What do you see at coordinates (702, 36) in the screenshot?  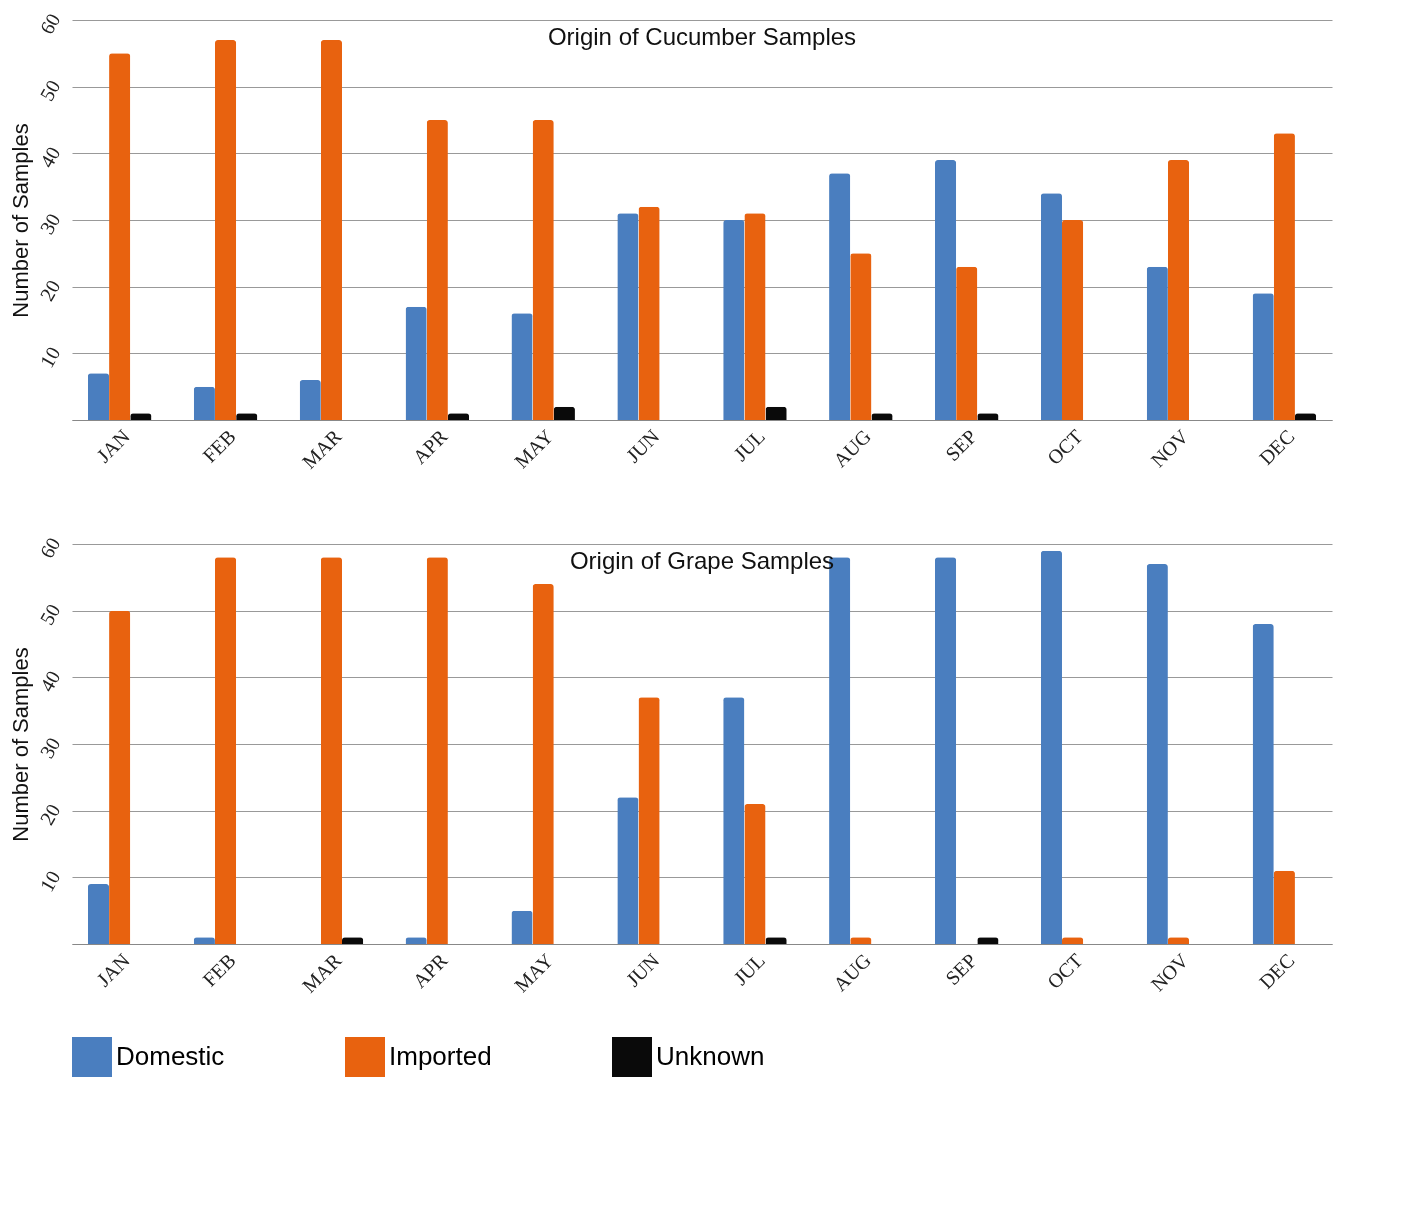 I see `chart-title: Origin of Cucumber Samples` at bounding box center [702, 36].